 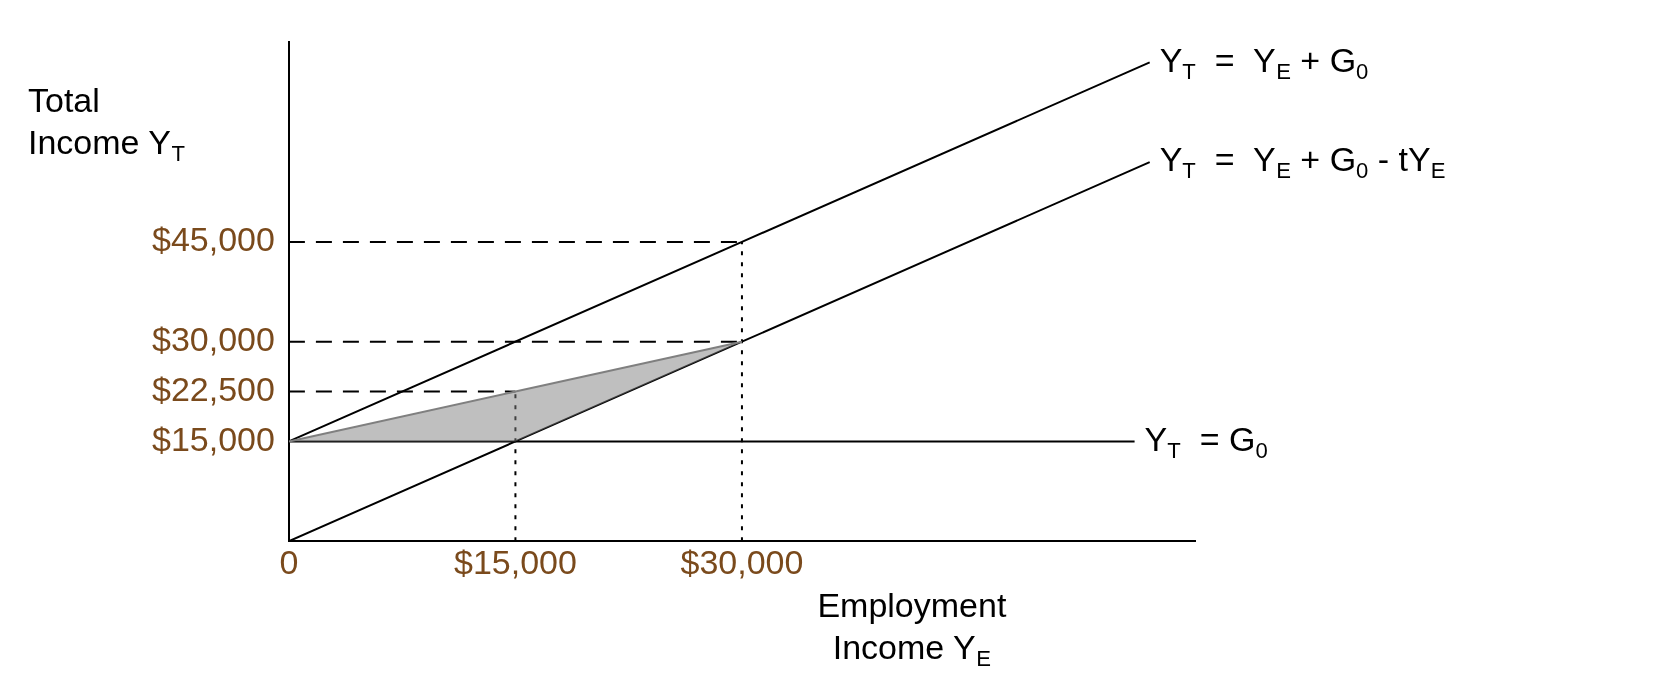 What do you see at coordinates (289, 561) in the screenshot?
I see `x-tick-label: 0` at bounding box center [289, 561].